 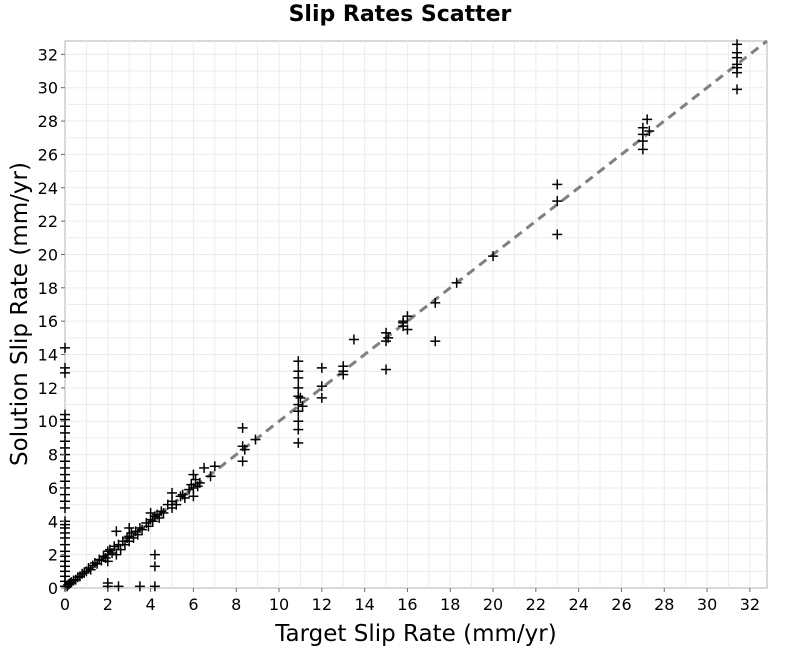 I want to click on x-tick-label: 30, so click(x=707, y=604).